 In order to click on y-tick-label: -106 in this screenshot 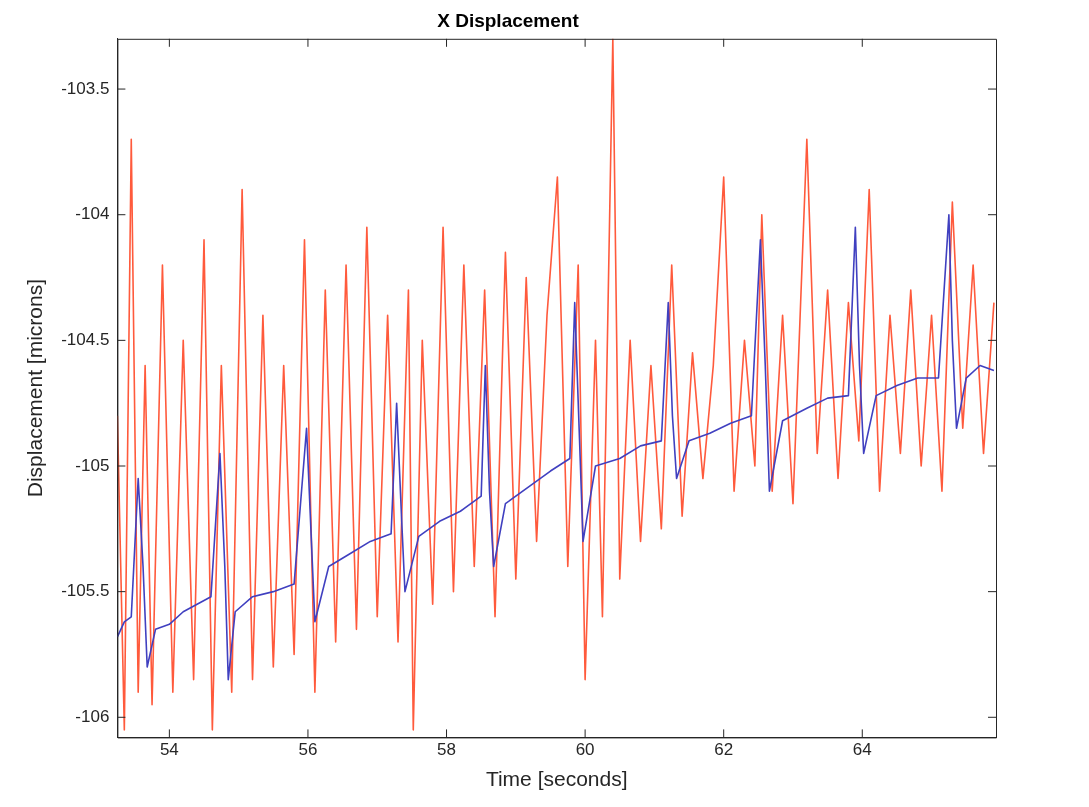, I will do `click(92, 716)`.